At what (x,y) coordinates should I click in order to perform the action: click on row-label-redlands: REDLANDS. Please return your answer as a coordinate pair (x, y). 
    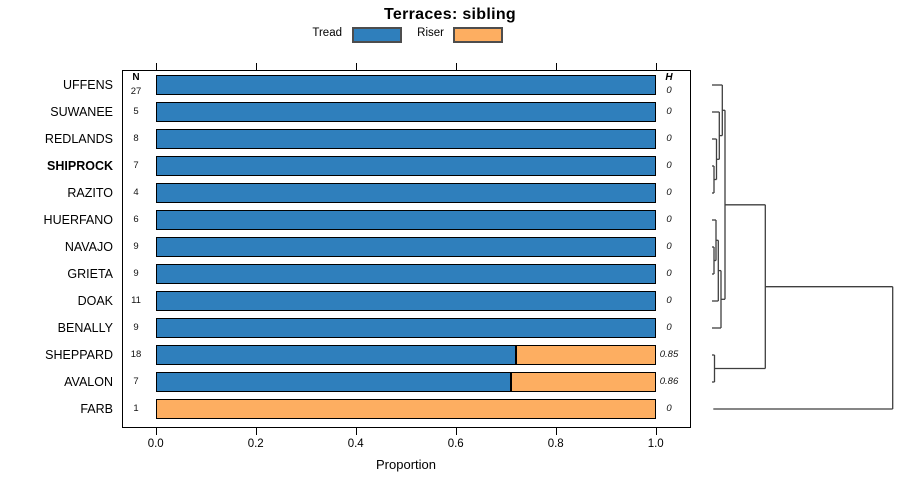
    Looking at the image, I should click on (78, 139).